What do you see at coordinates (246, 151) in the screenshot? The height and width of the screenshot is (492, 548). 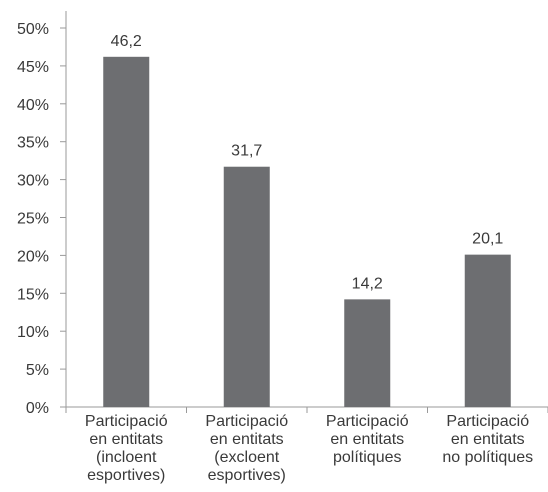 I see `data-label: 31,7` at bounding box center [246, 151].